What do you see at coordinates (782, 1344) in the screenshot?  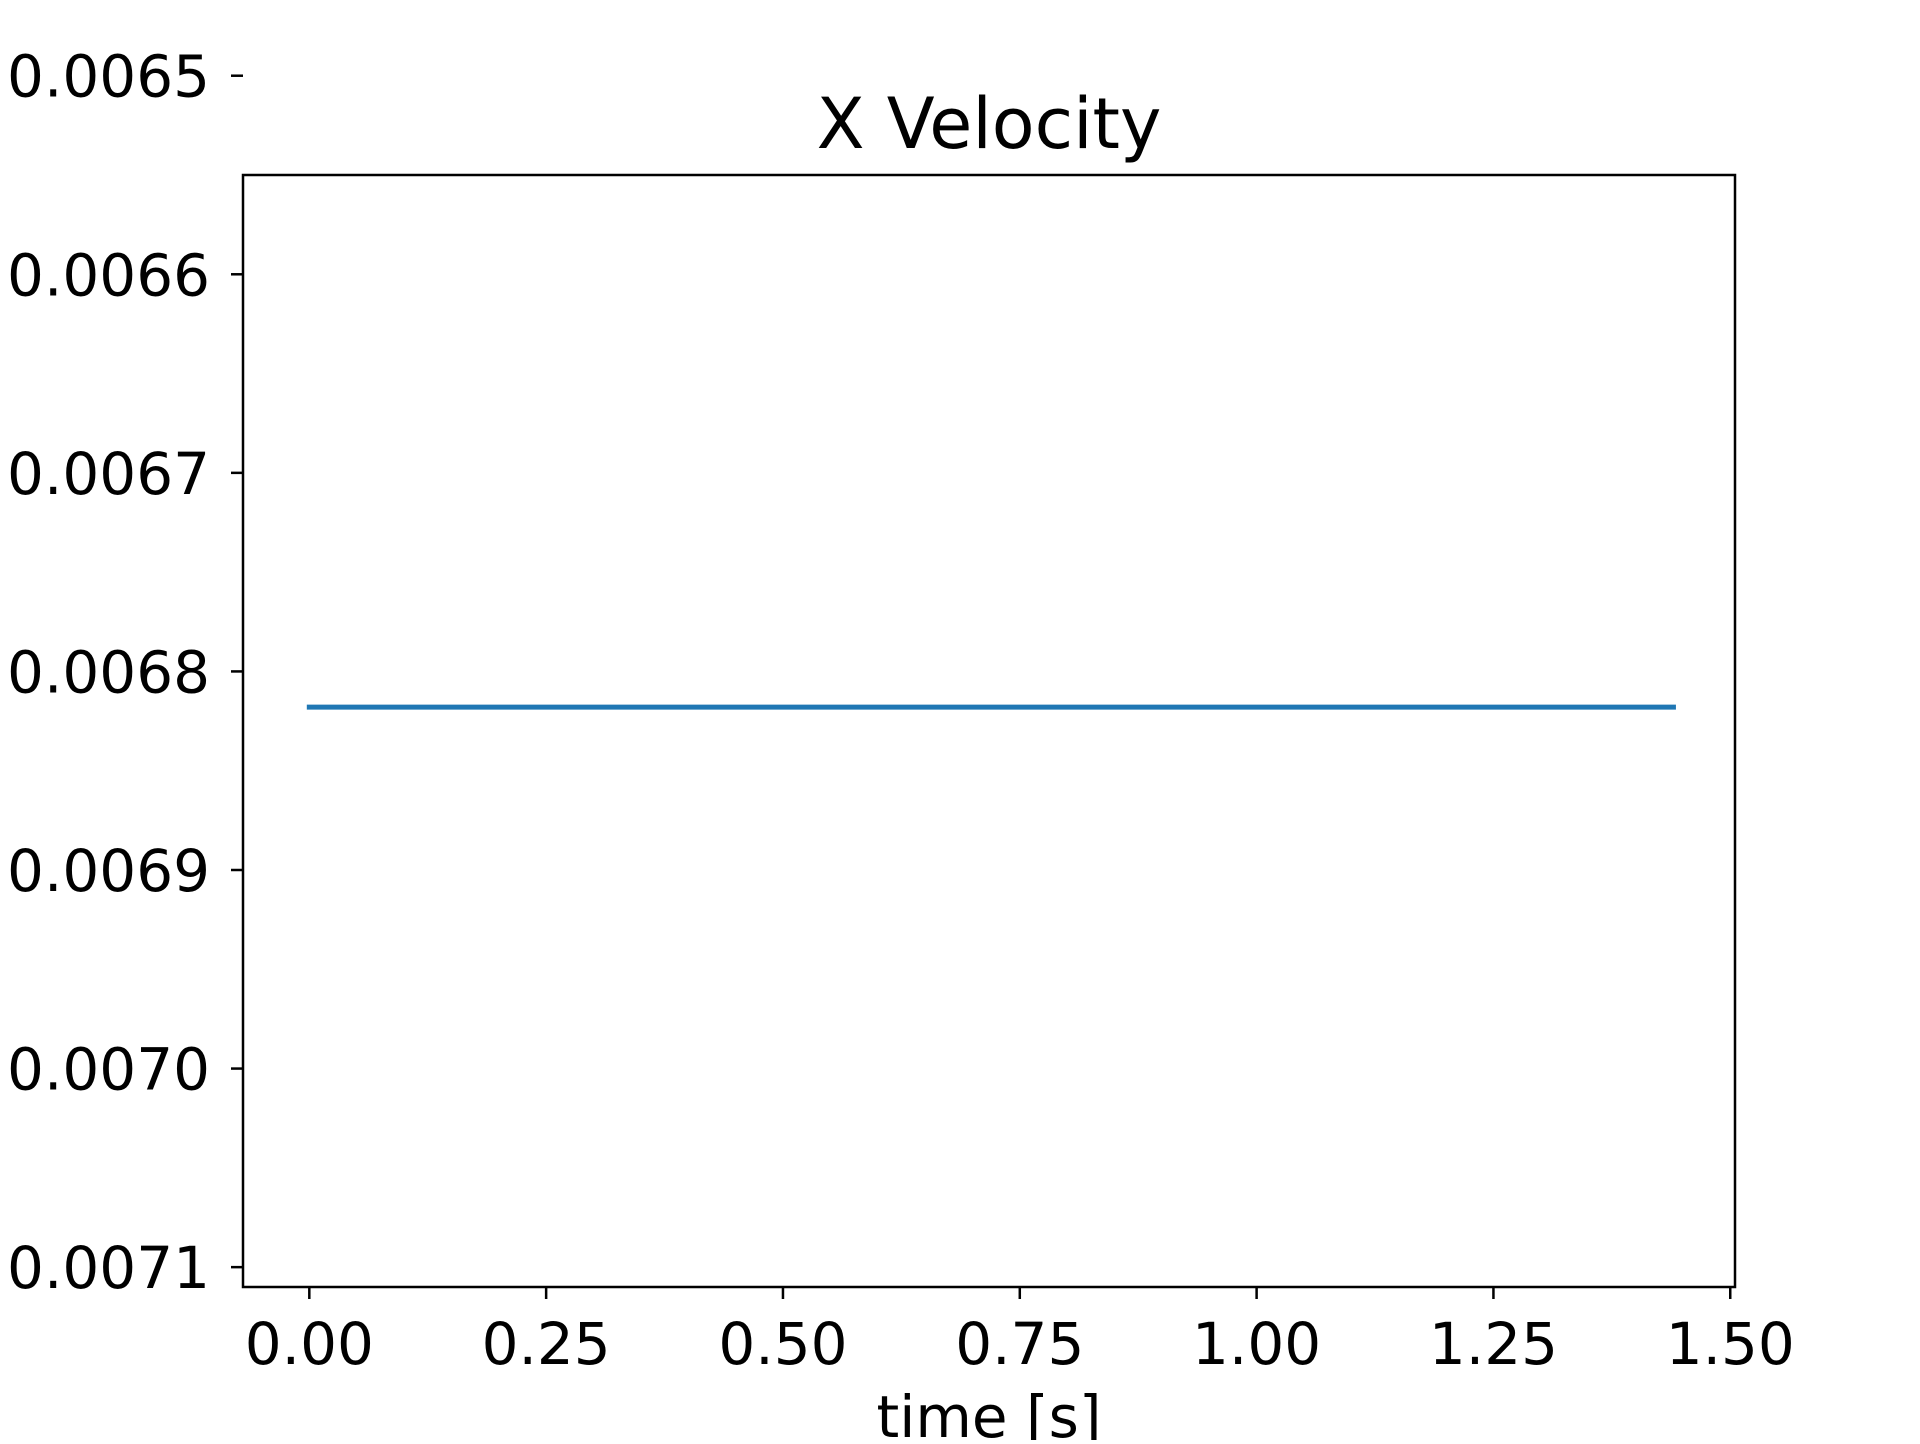 I see `x-tick-label: 0.50` at bounding box center [782, 1344].